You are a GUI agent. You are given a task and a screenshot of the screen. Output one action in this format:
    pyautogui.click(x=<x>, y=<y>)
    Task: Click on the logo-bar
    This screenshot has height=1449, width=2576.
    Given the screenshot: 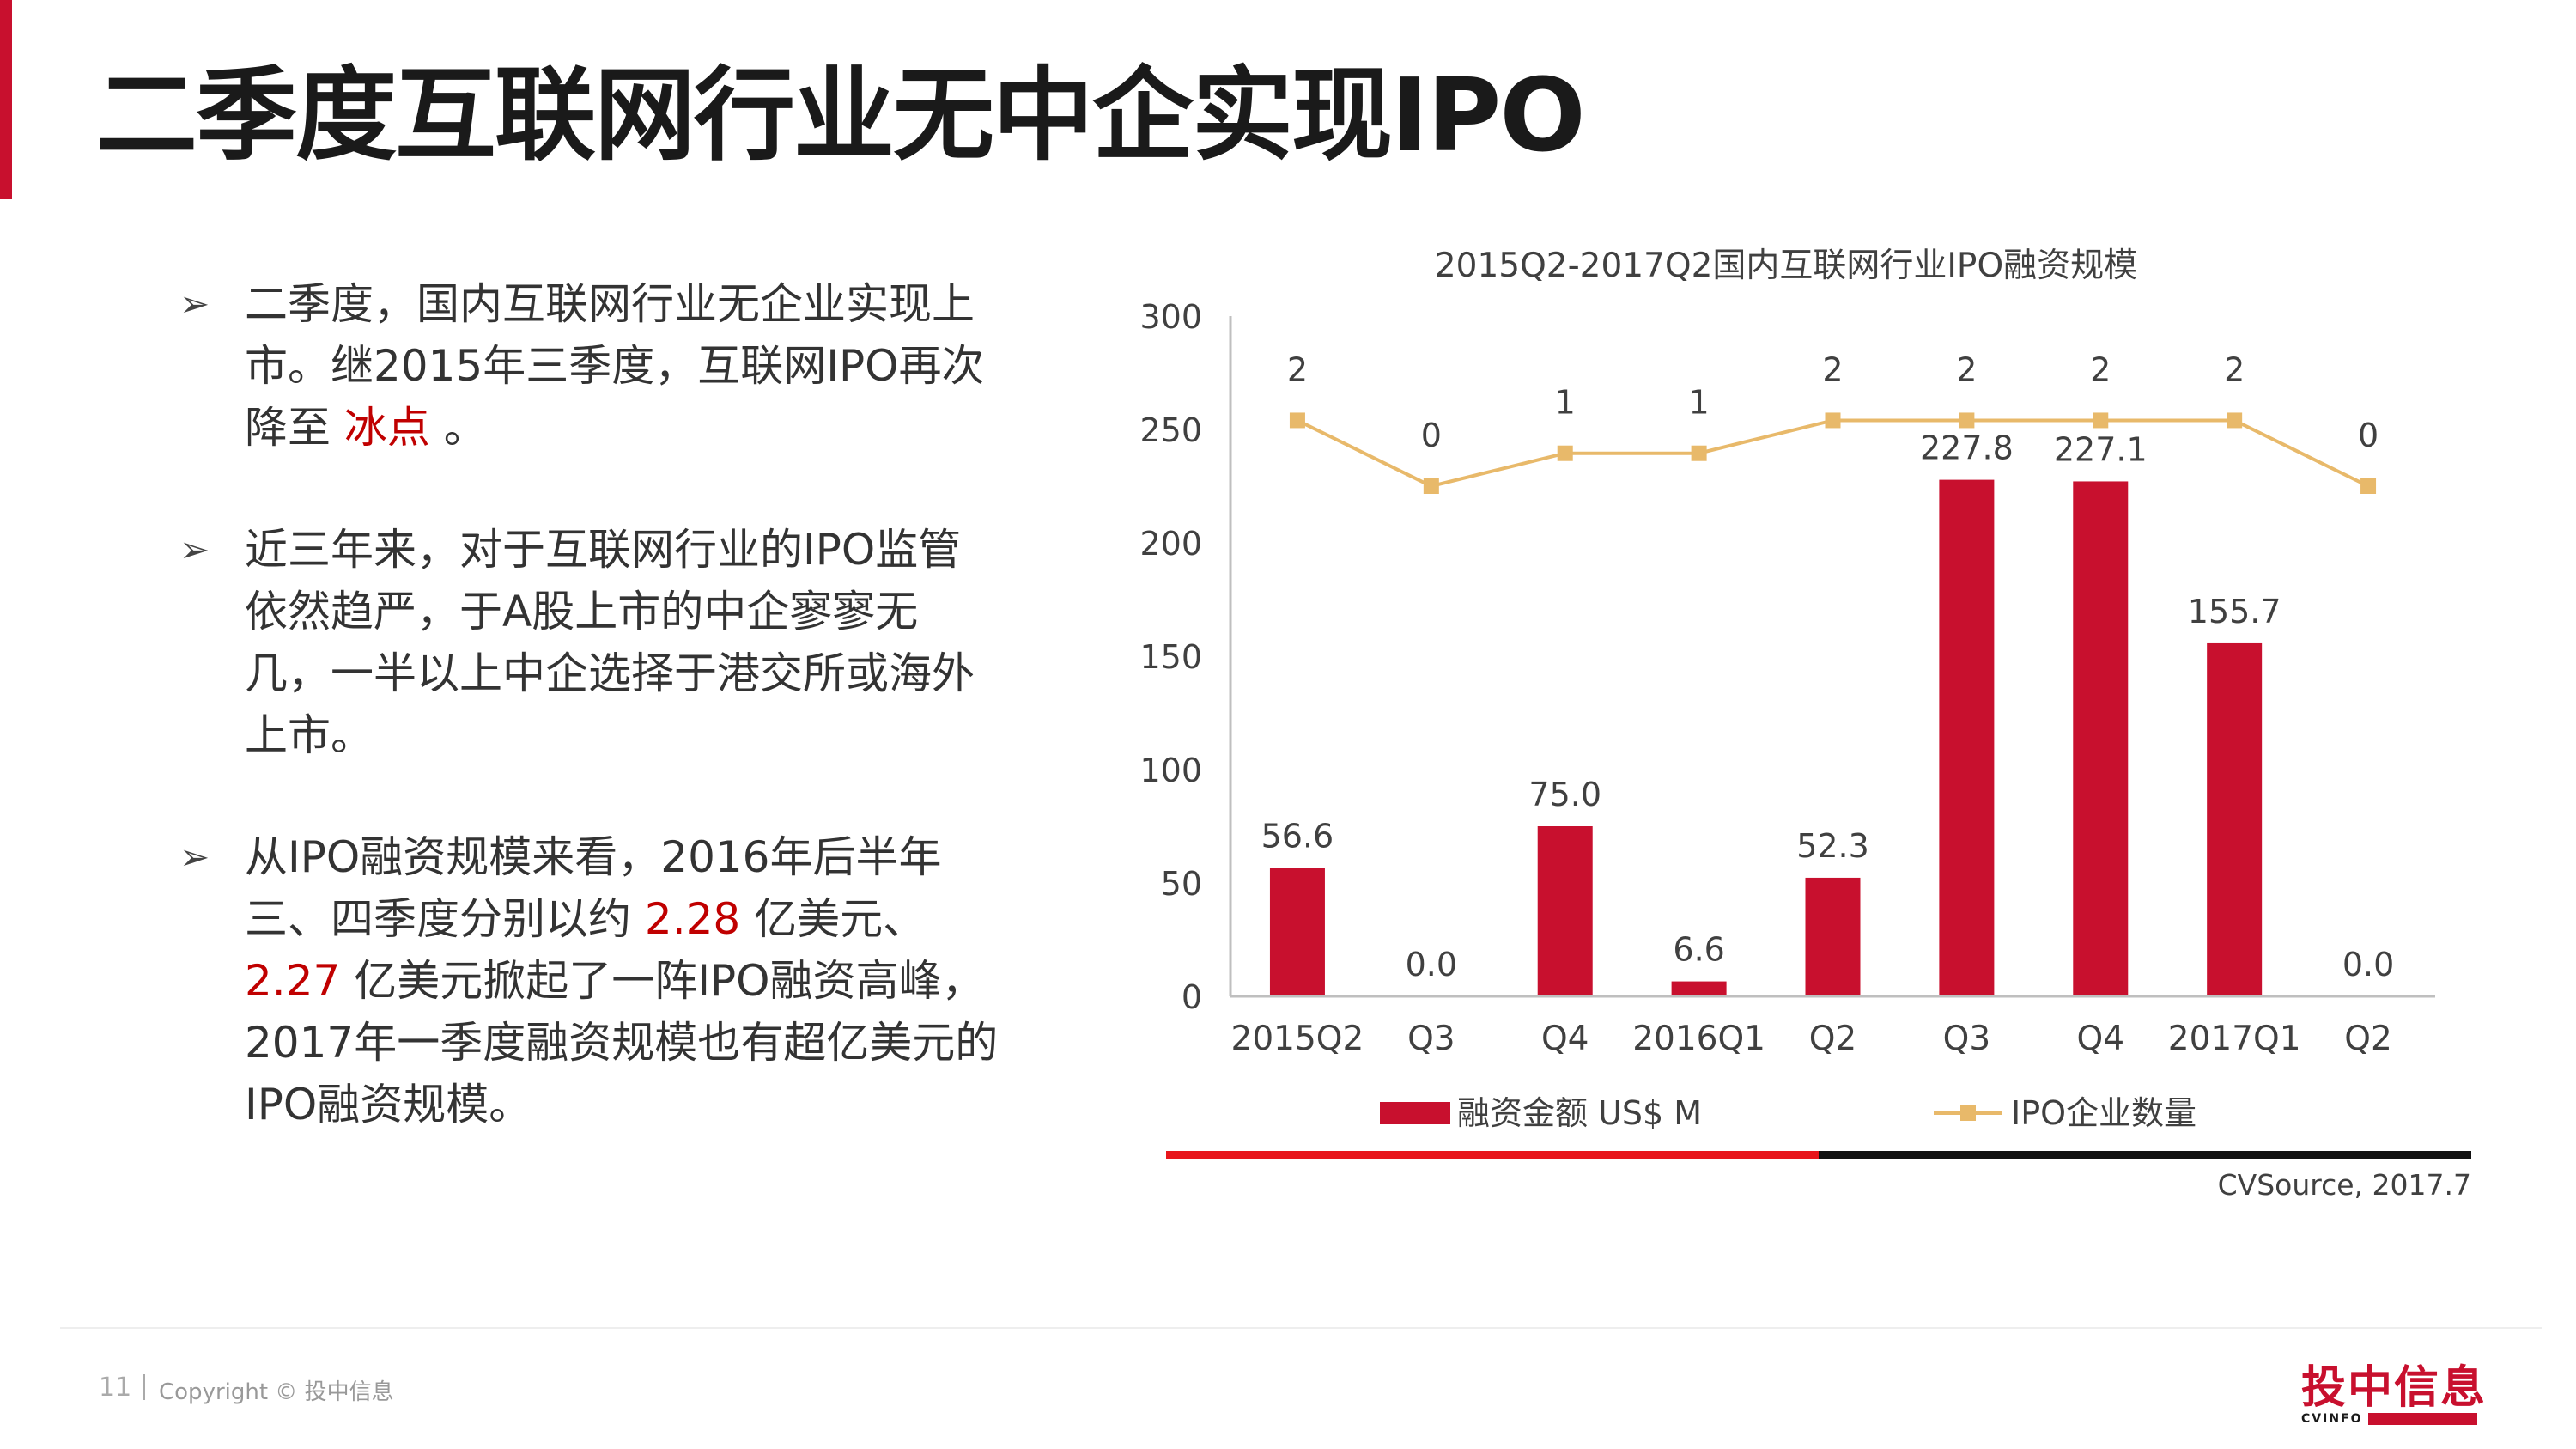 What is the action you would take?
    pyautogui.click(x=2422, y=1419)
    